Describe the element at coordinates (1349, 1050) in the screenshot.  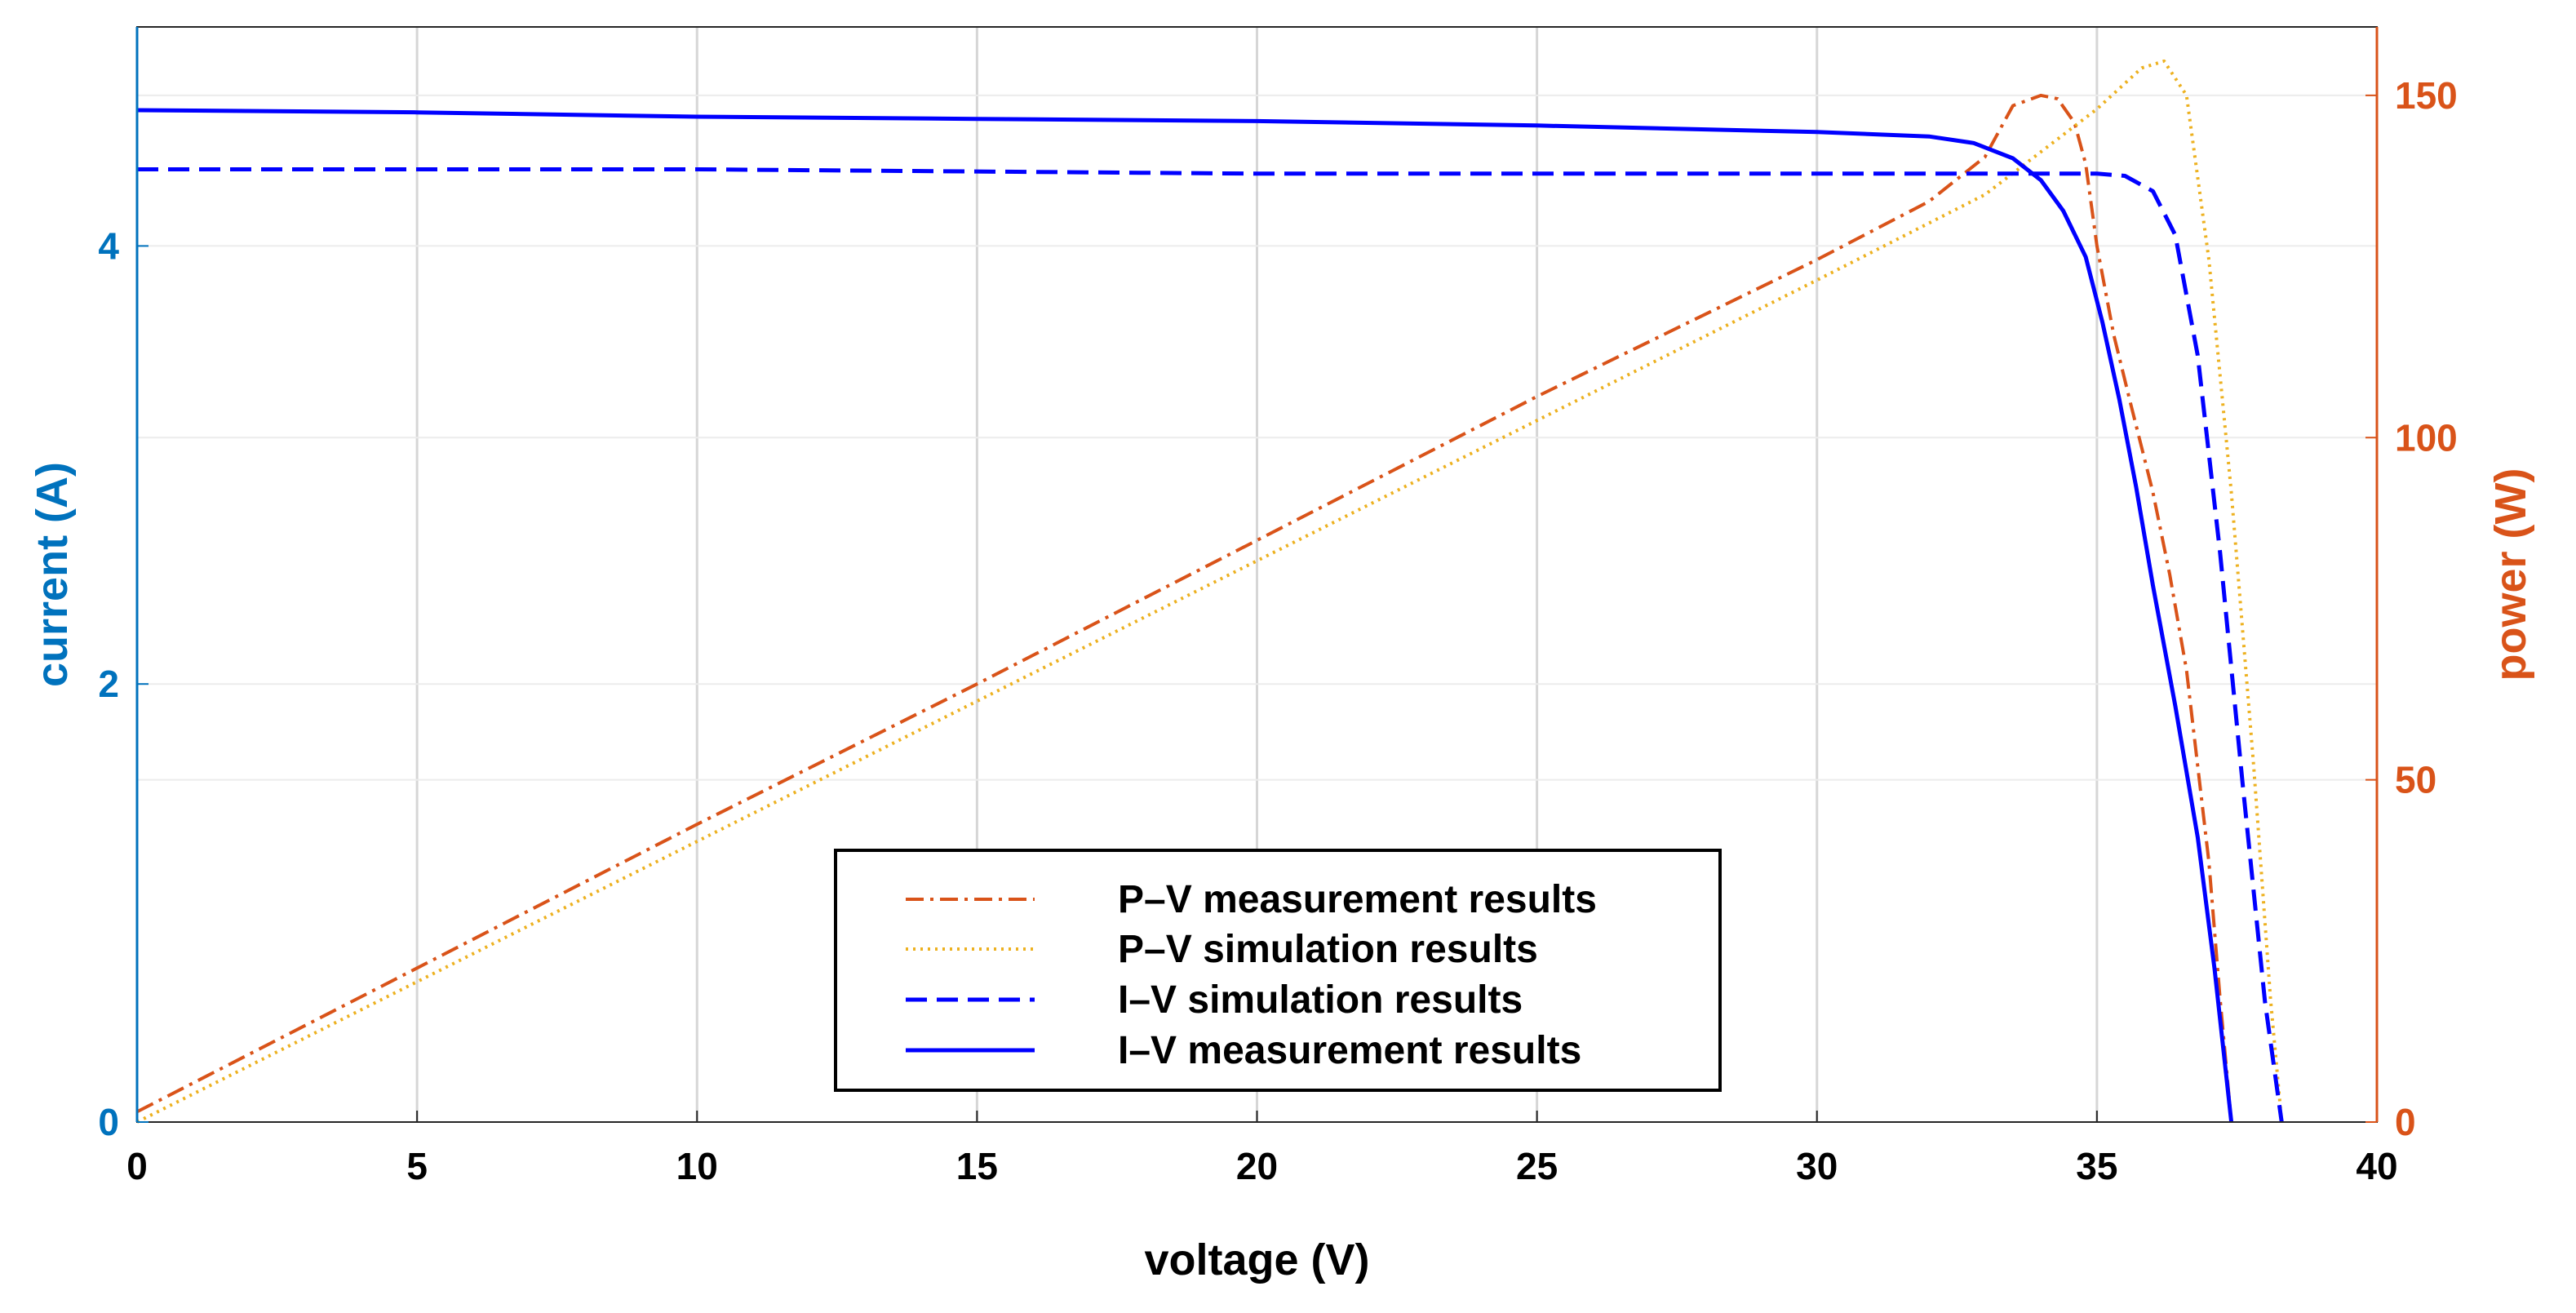
I see `legend-label-iv-measurement: I–V measurement results` at that location.